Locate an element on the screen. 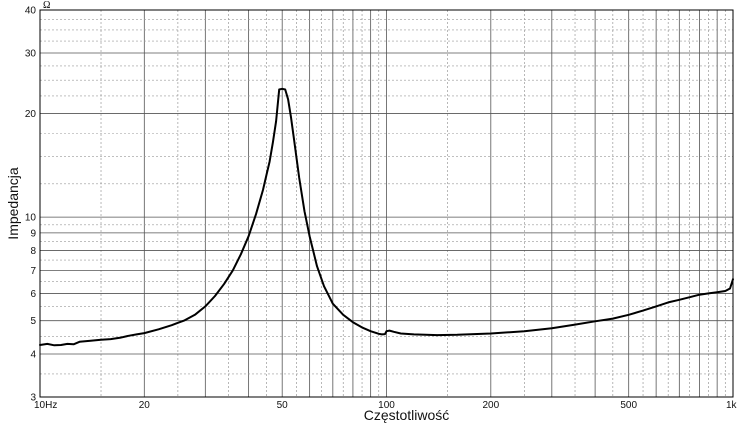 This screenshot has height=423, width=737. x-tick-labels: 10Hz 20 50 100 200 500 1k is located at coordinates (385, 405).